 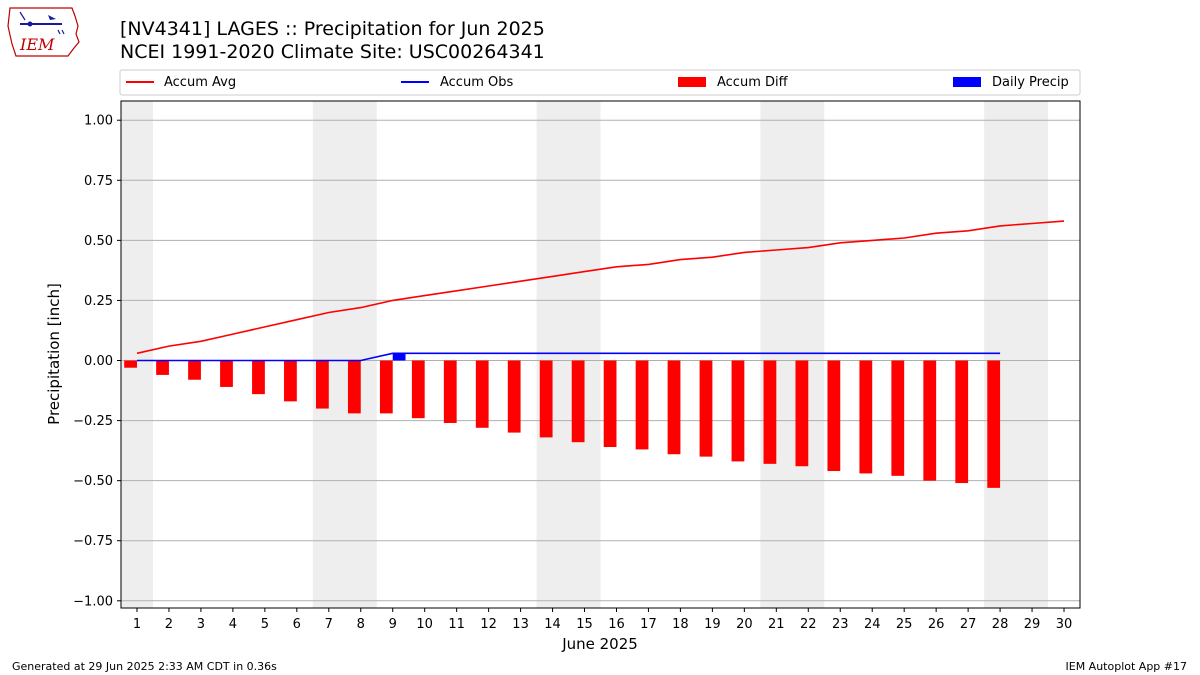 What do you see at coordinates (93, 481) in the screenshot?
I see `y-tick-label: −0.50` at bounding box center [93, 481].